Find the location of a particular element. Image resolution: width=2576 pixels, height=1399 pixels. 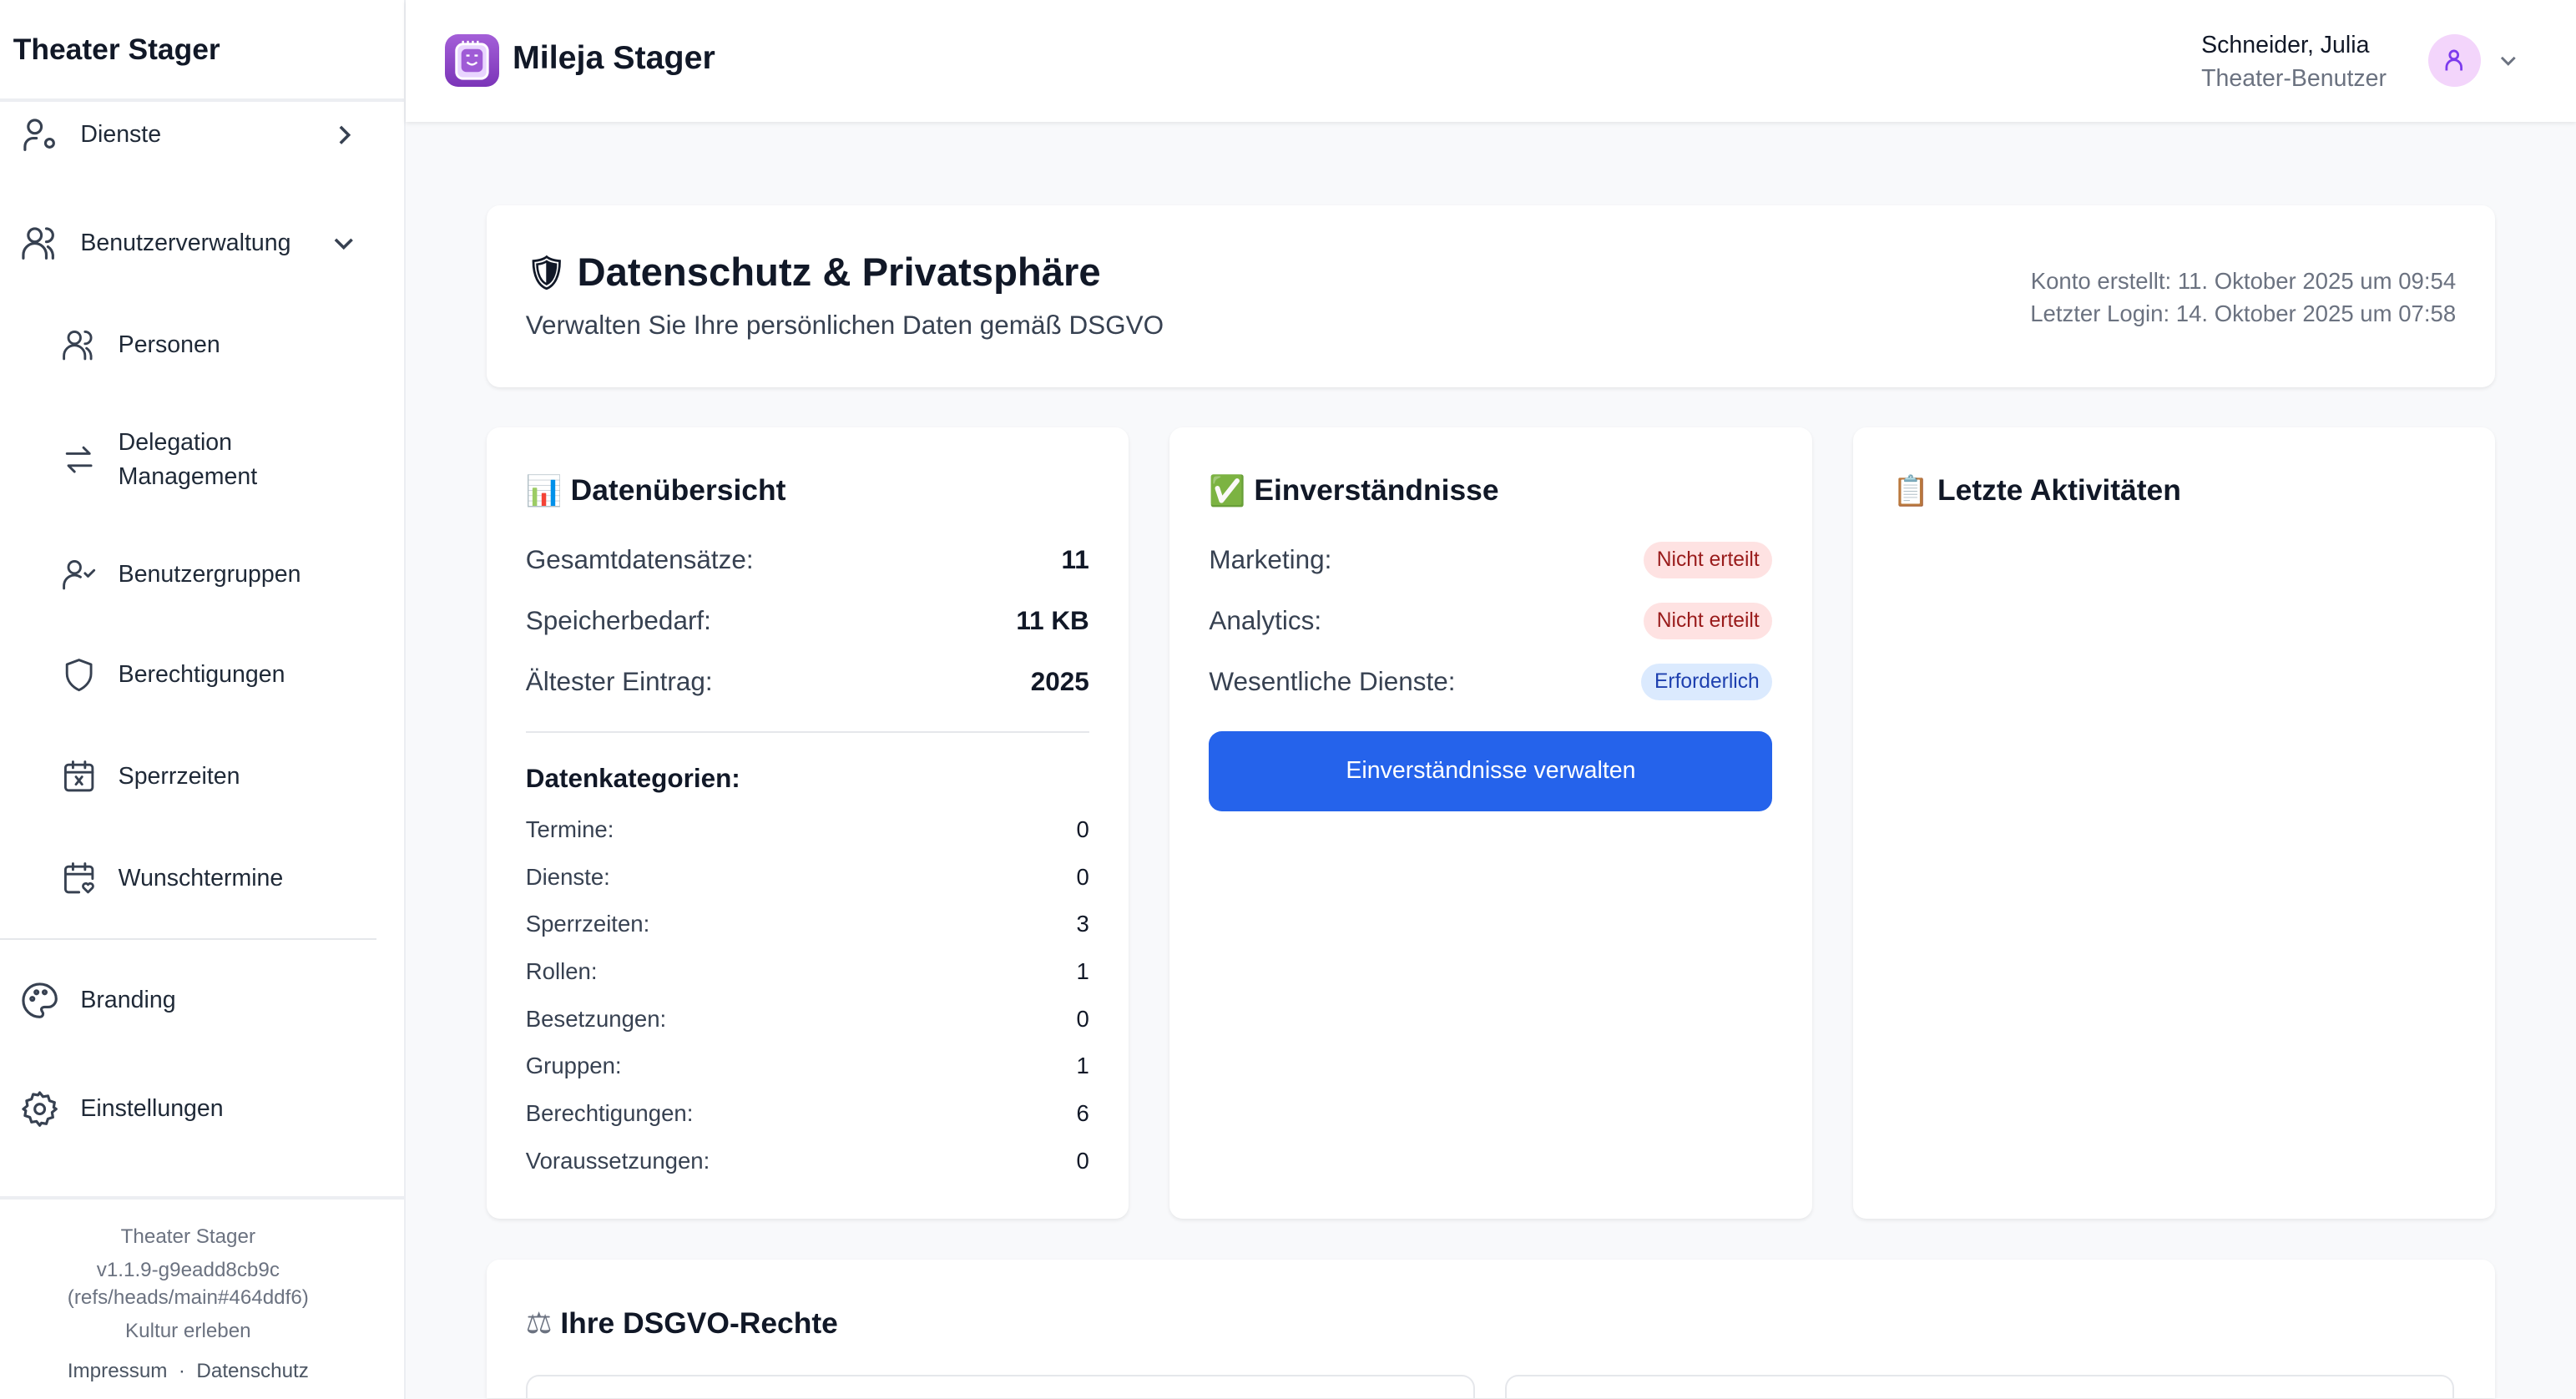

user-icon is located at coordinates (2454, 60).